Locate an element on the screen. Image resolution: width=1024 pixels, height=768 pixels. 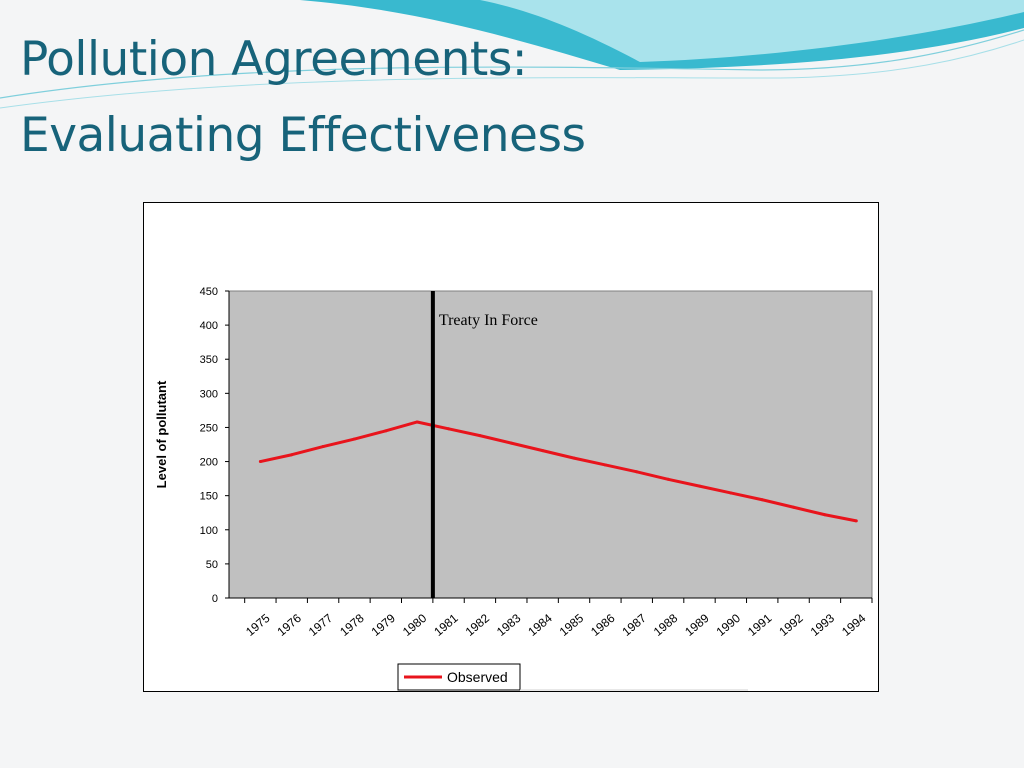
x-tick-label: 1985 is located at coordinates (572, 625).